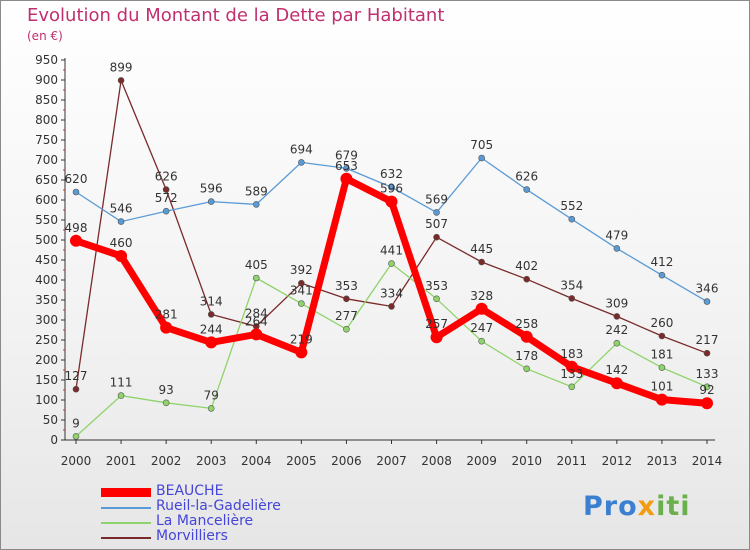 The image size is (750, 550). What do you see at coordinates (121, 461) in the screenshot?
I see `x-tick-label: 2001` at bounding box center [121, 461].